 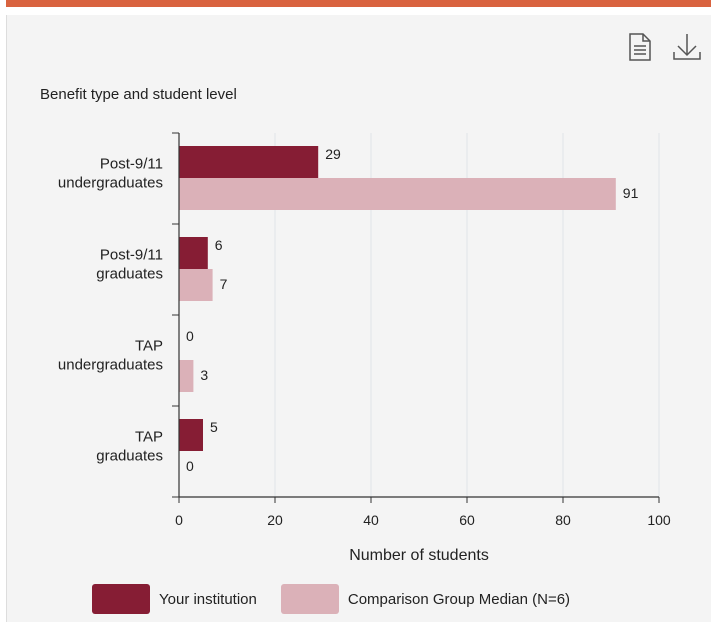 I want to click on legend-label-comparison: Comparison Group Median (N=6), so click(x=459, y=599).